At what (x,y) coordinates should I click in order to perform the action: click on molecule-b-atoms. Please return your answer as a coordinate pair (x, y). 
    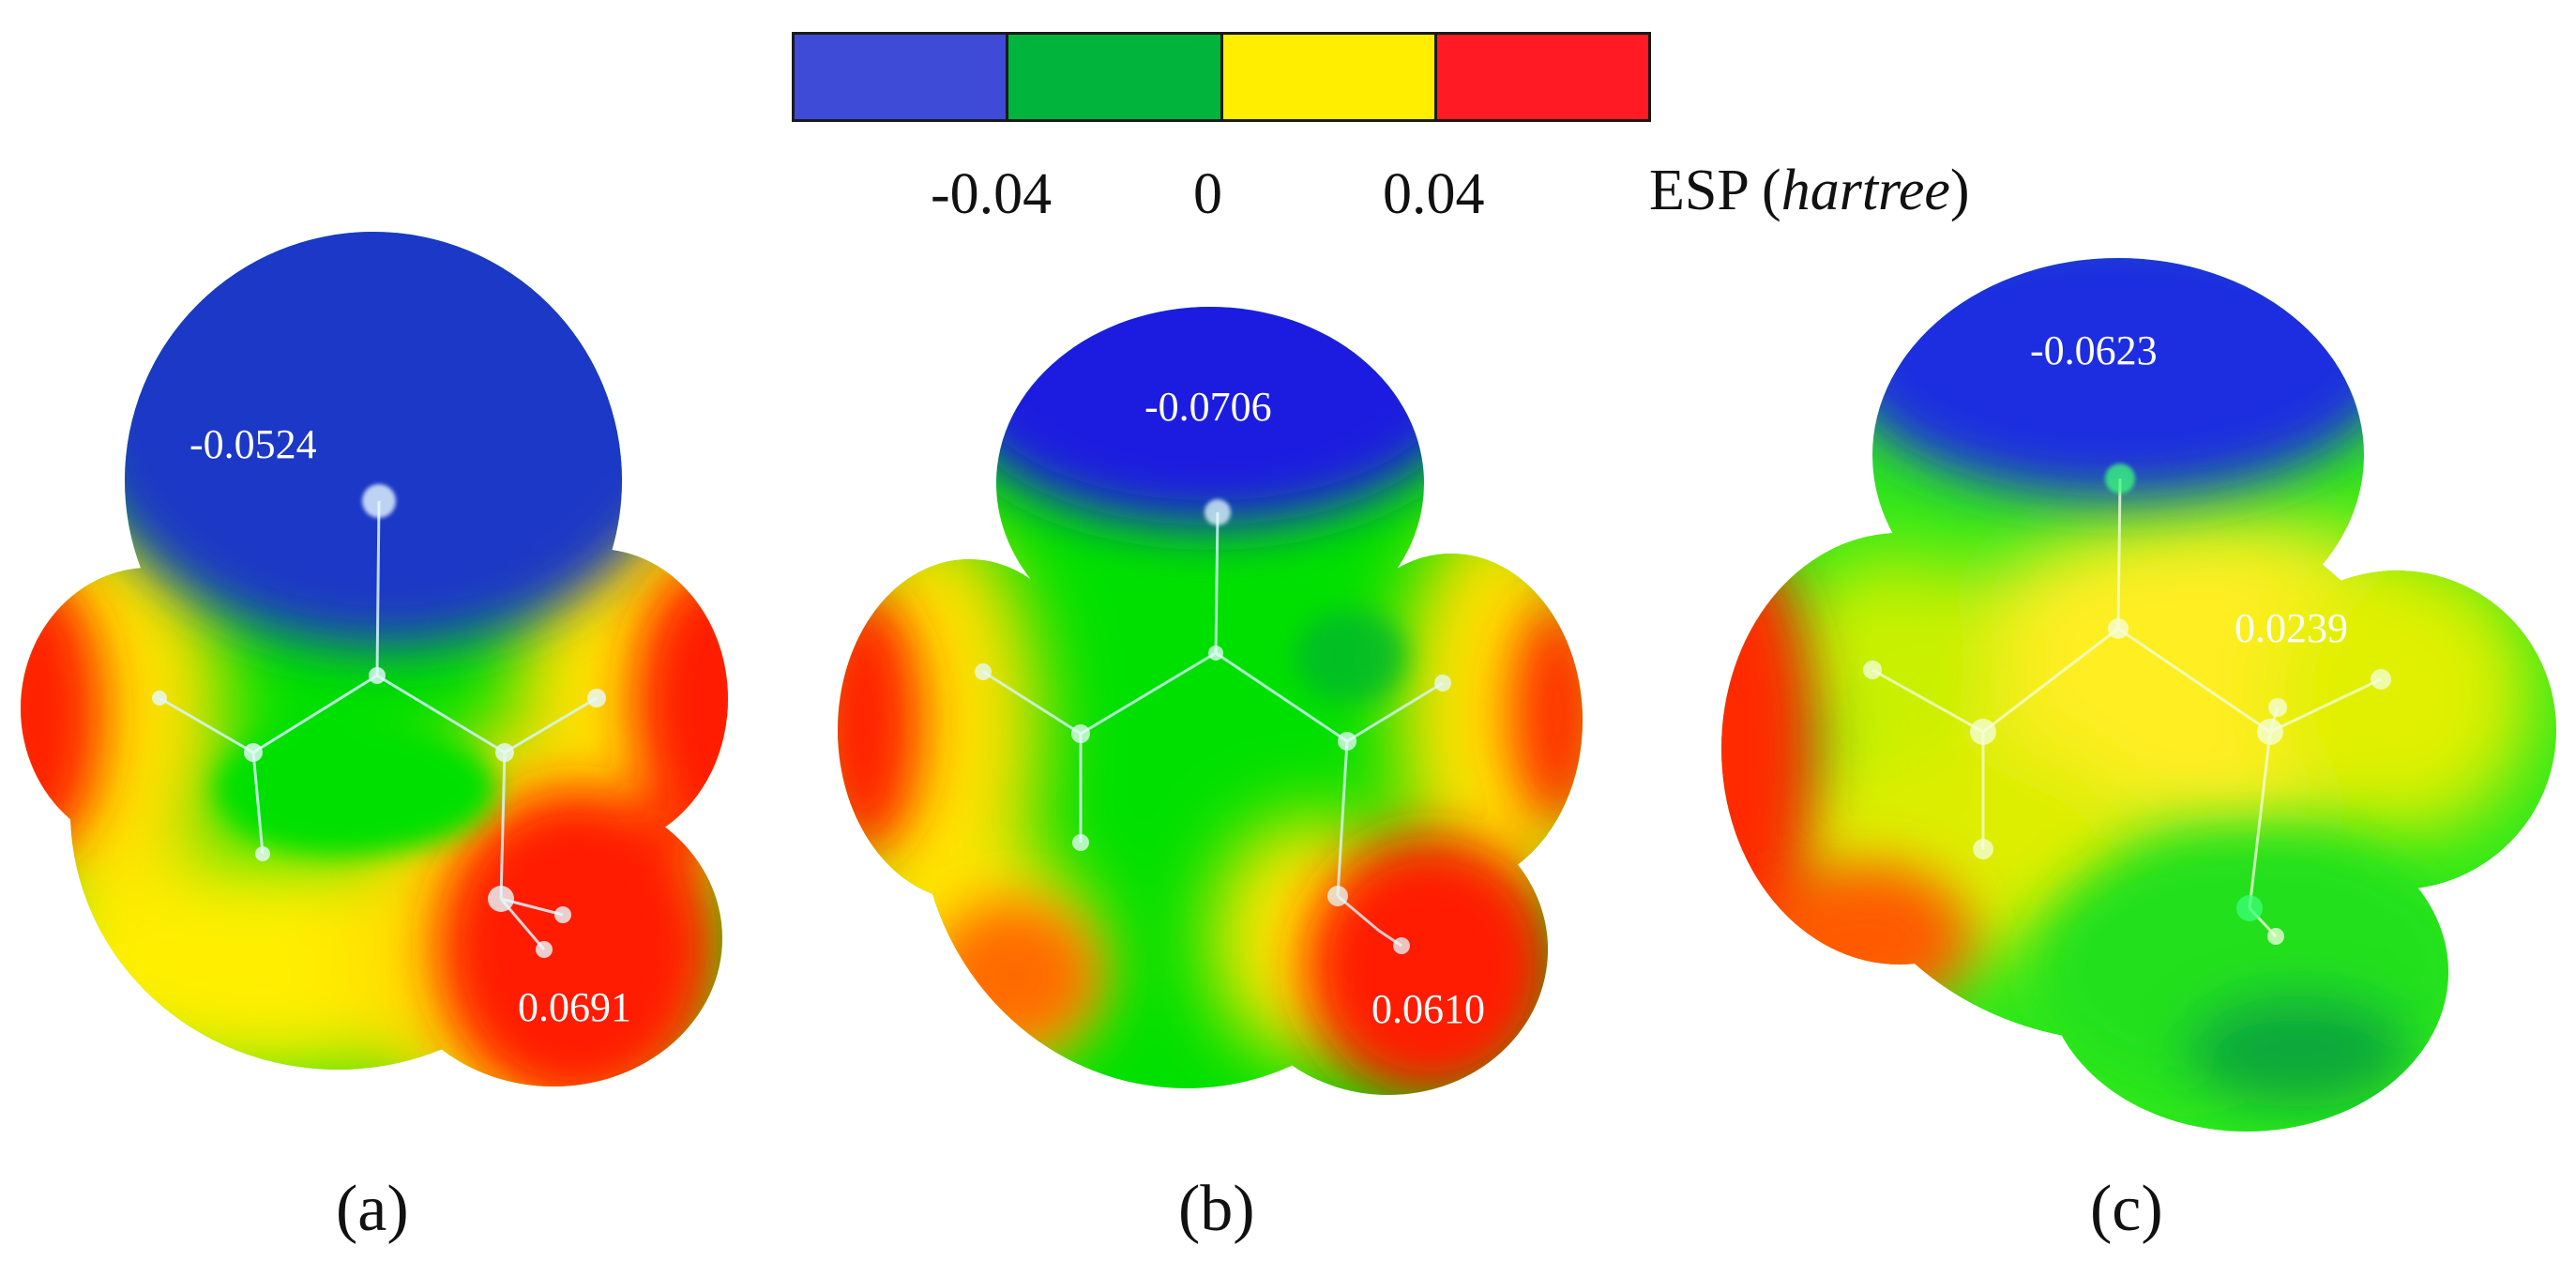
    Looking at the image, I should click on (1213, 726).